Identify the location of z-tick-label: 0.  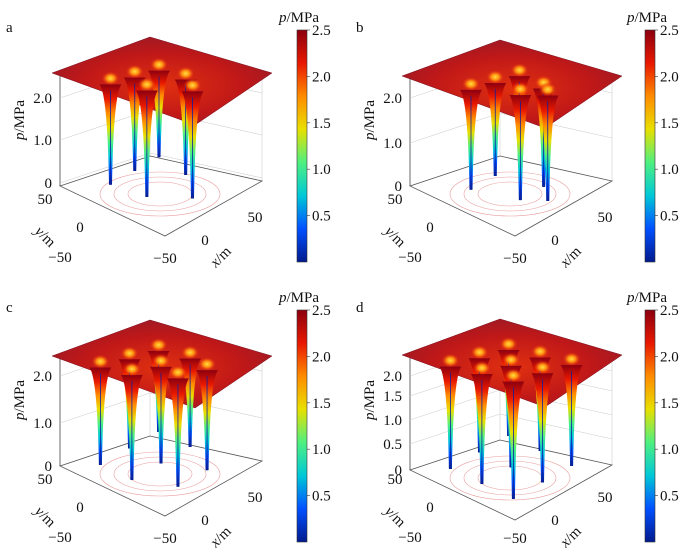
(399, 187).